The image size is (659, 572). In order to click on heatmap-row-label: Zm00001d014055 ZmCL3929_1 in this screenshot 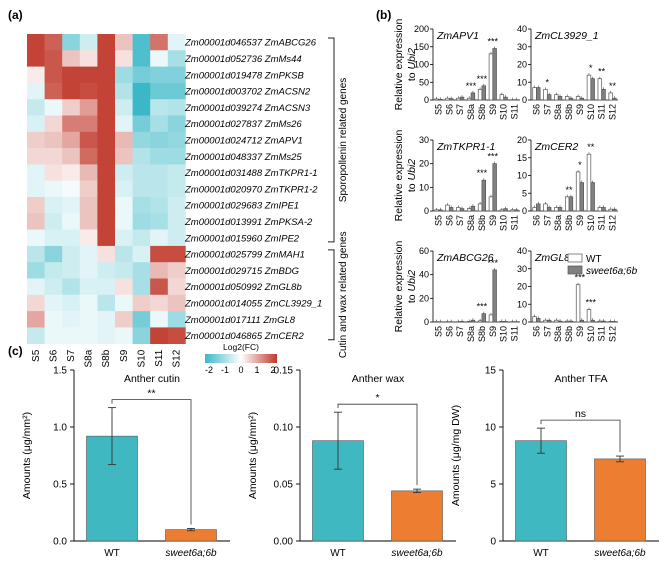, I will do `click(253, 303)`.